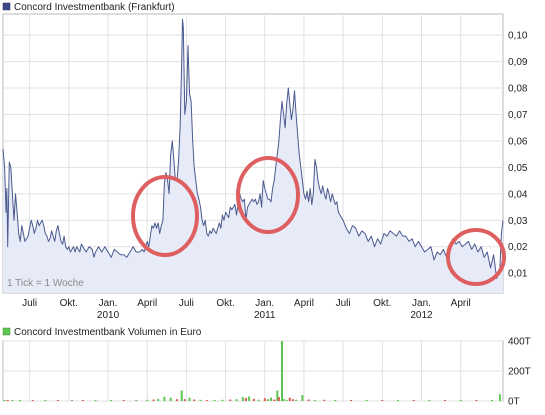 Image resolution: width=545 pixels, height=415 pixels. What do you see at coordinates (265, 315) in the screenshot?
I see `price-x-tick-year: 2011` at bounding box center [265, 315].